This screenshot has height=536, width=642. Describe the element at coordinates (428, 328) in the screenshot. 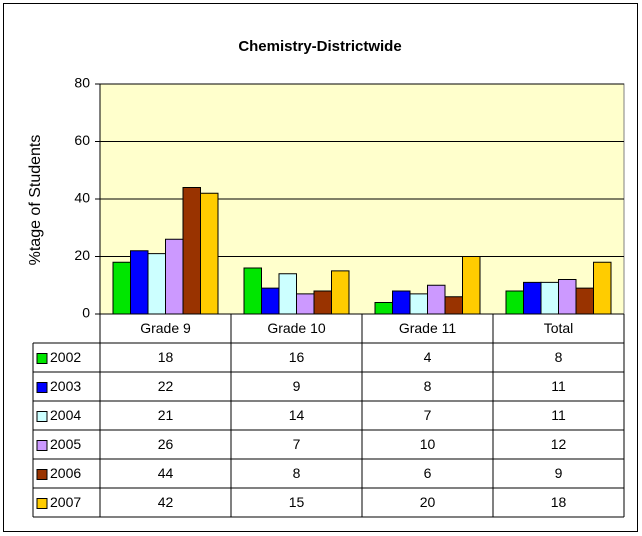

I see `x-tick-label: Grade 11` at that location.